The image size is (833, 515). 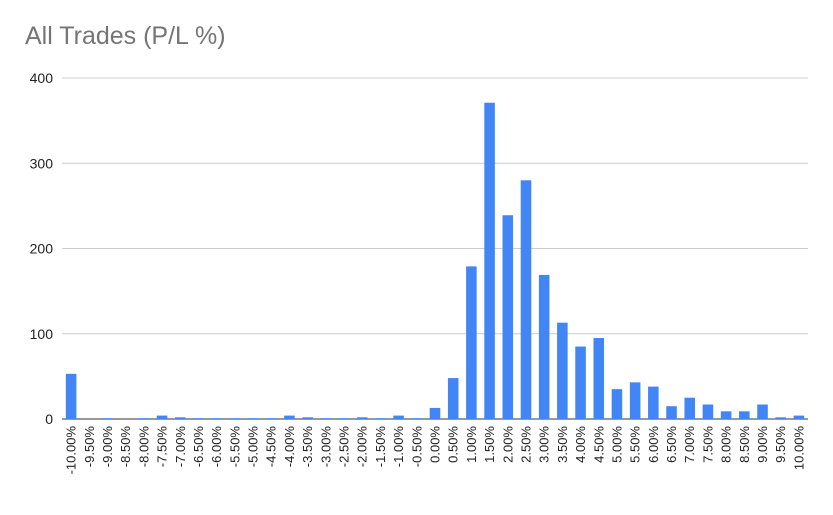 What do you see at coordinates (307, 447) in the screenshot?
I see `x-tick-label: -3.50%` at bounding box center [307, 447].